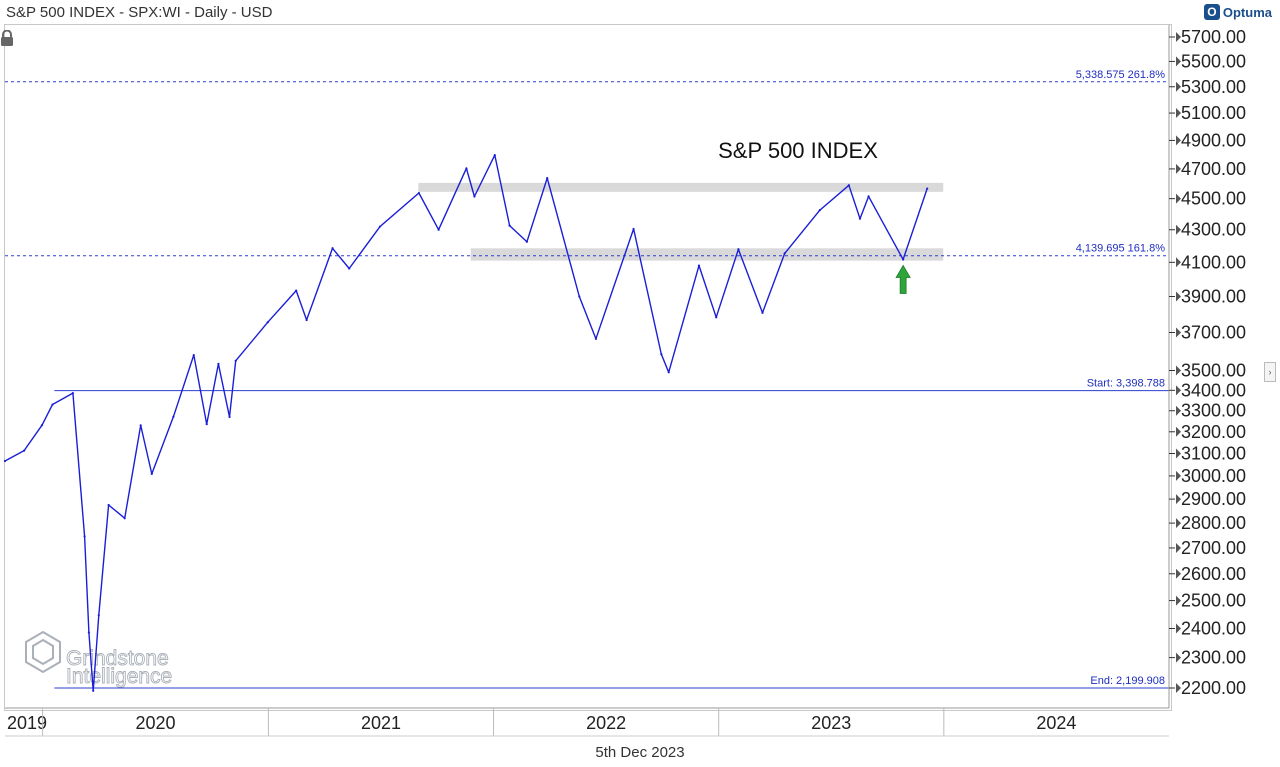 The width and height of the screenshot is (1280, 767). Describe the element at coordinates (606, 723) in the screenshot. I see `x-tick-label: 2022` at that location.